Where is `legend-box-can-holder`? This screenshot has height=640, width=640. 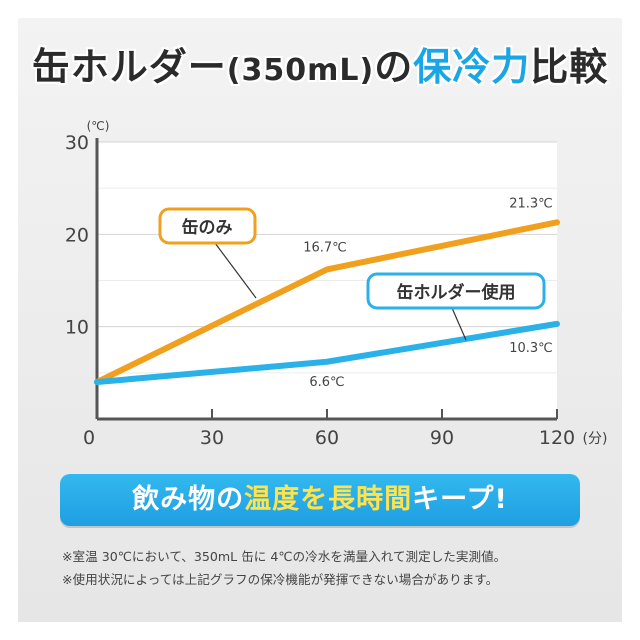 legend-box-can-holder is located at coordinates (456, 291).